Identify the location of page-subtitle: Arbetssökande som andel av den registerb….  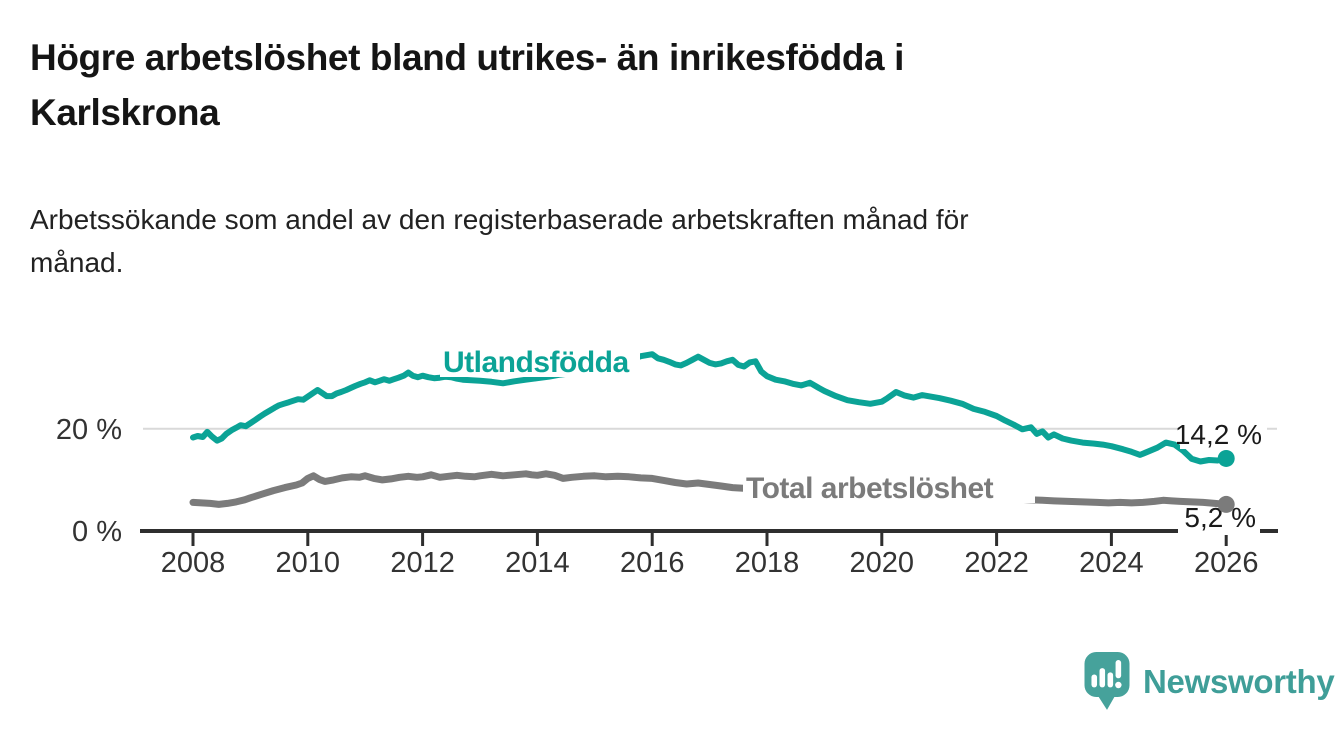
(650, 241).